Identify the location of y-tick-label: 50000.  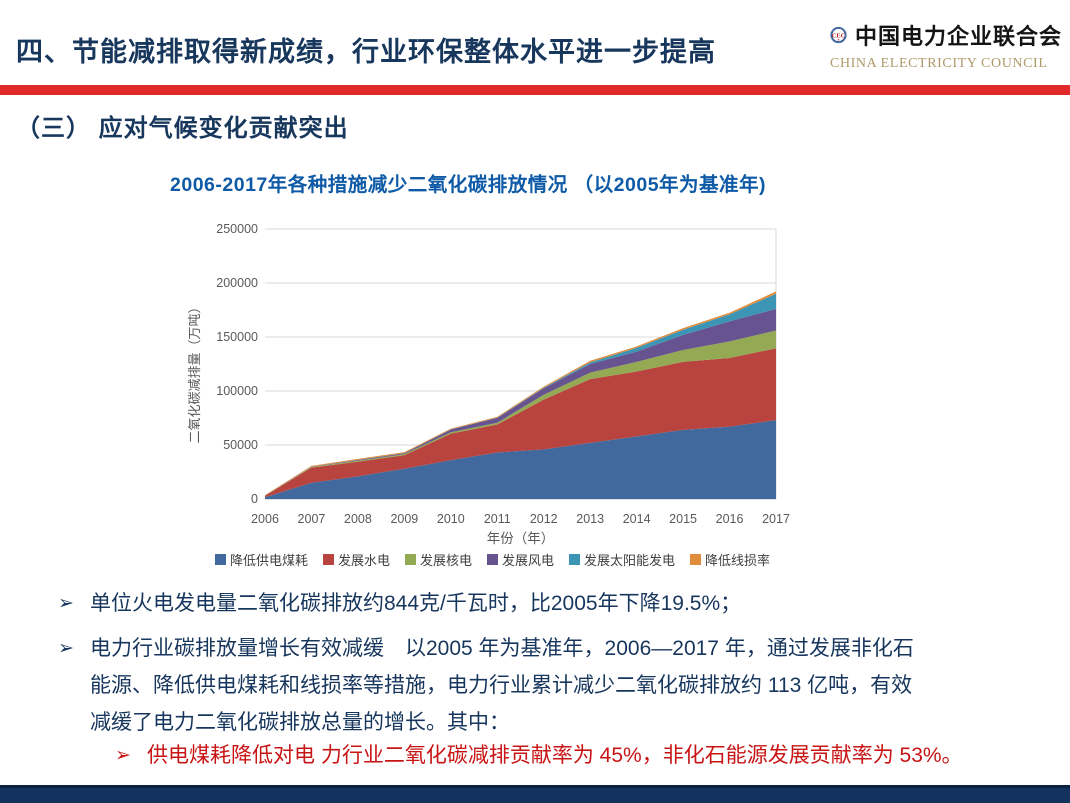
(240, 445).